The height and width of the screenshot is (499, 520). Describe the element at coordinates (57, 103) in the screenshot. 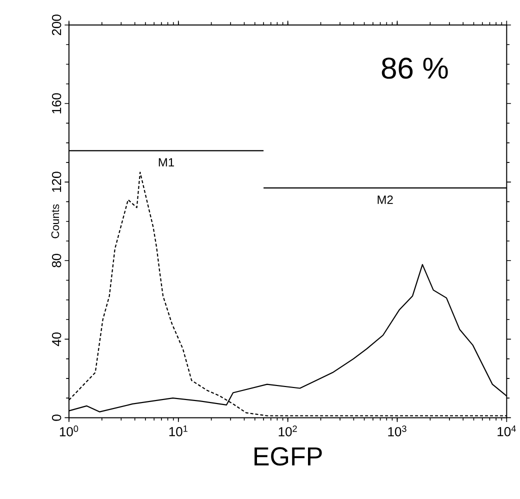

I see `y-tick-label: 160` at that location.